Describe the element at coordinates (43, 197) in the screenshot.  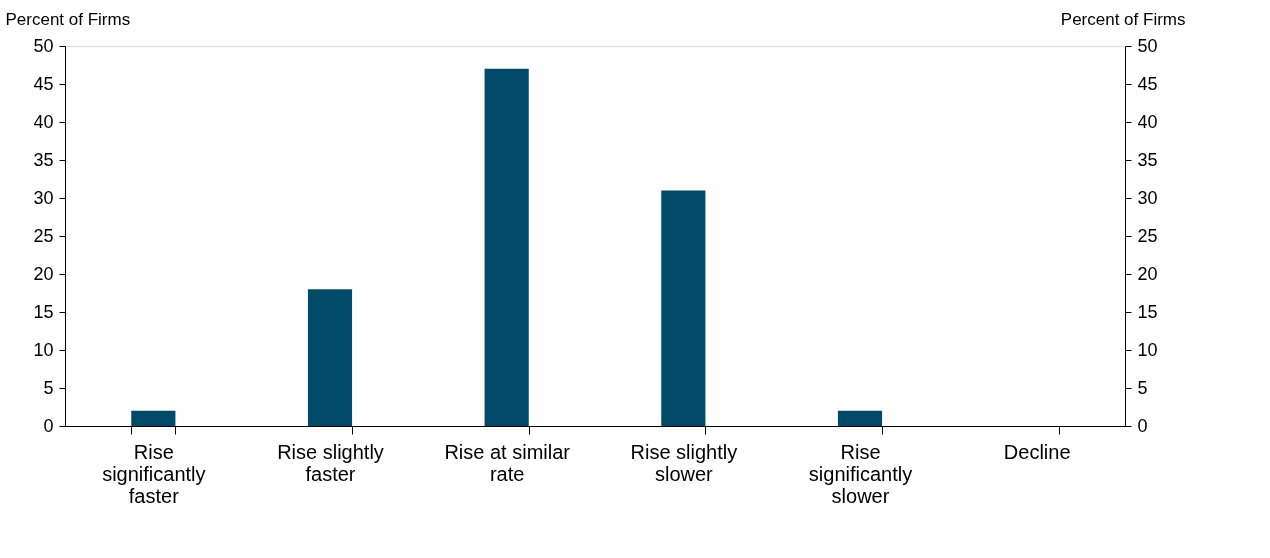
I see `y-tick-label: 30` at that location.